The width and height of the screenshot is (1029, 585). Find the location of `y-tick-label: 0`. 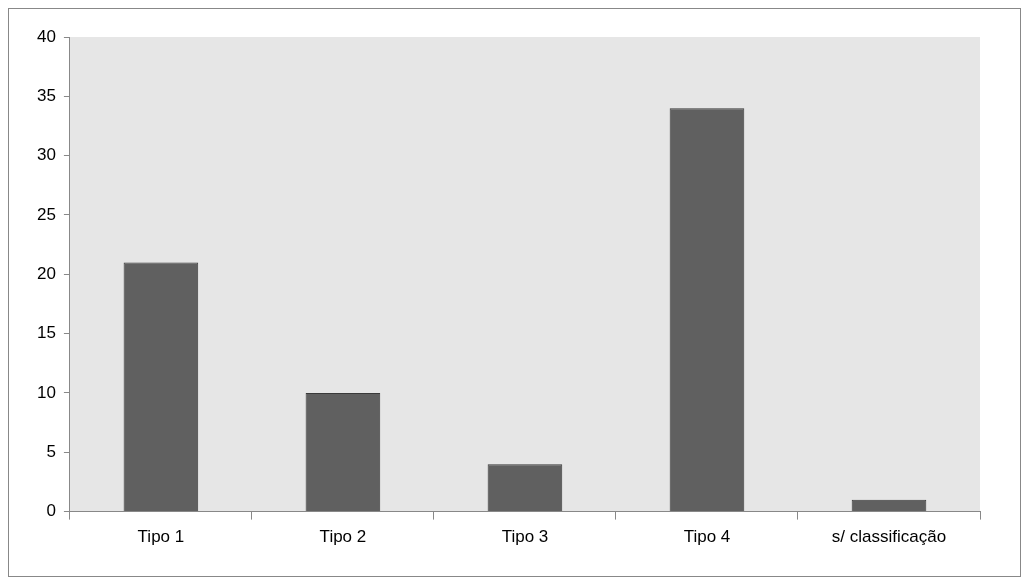

y-tick-label: 0 is located at coordinates (51, 511).